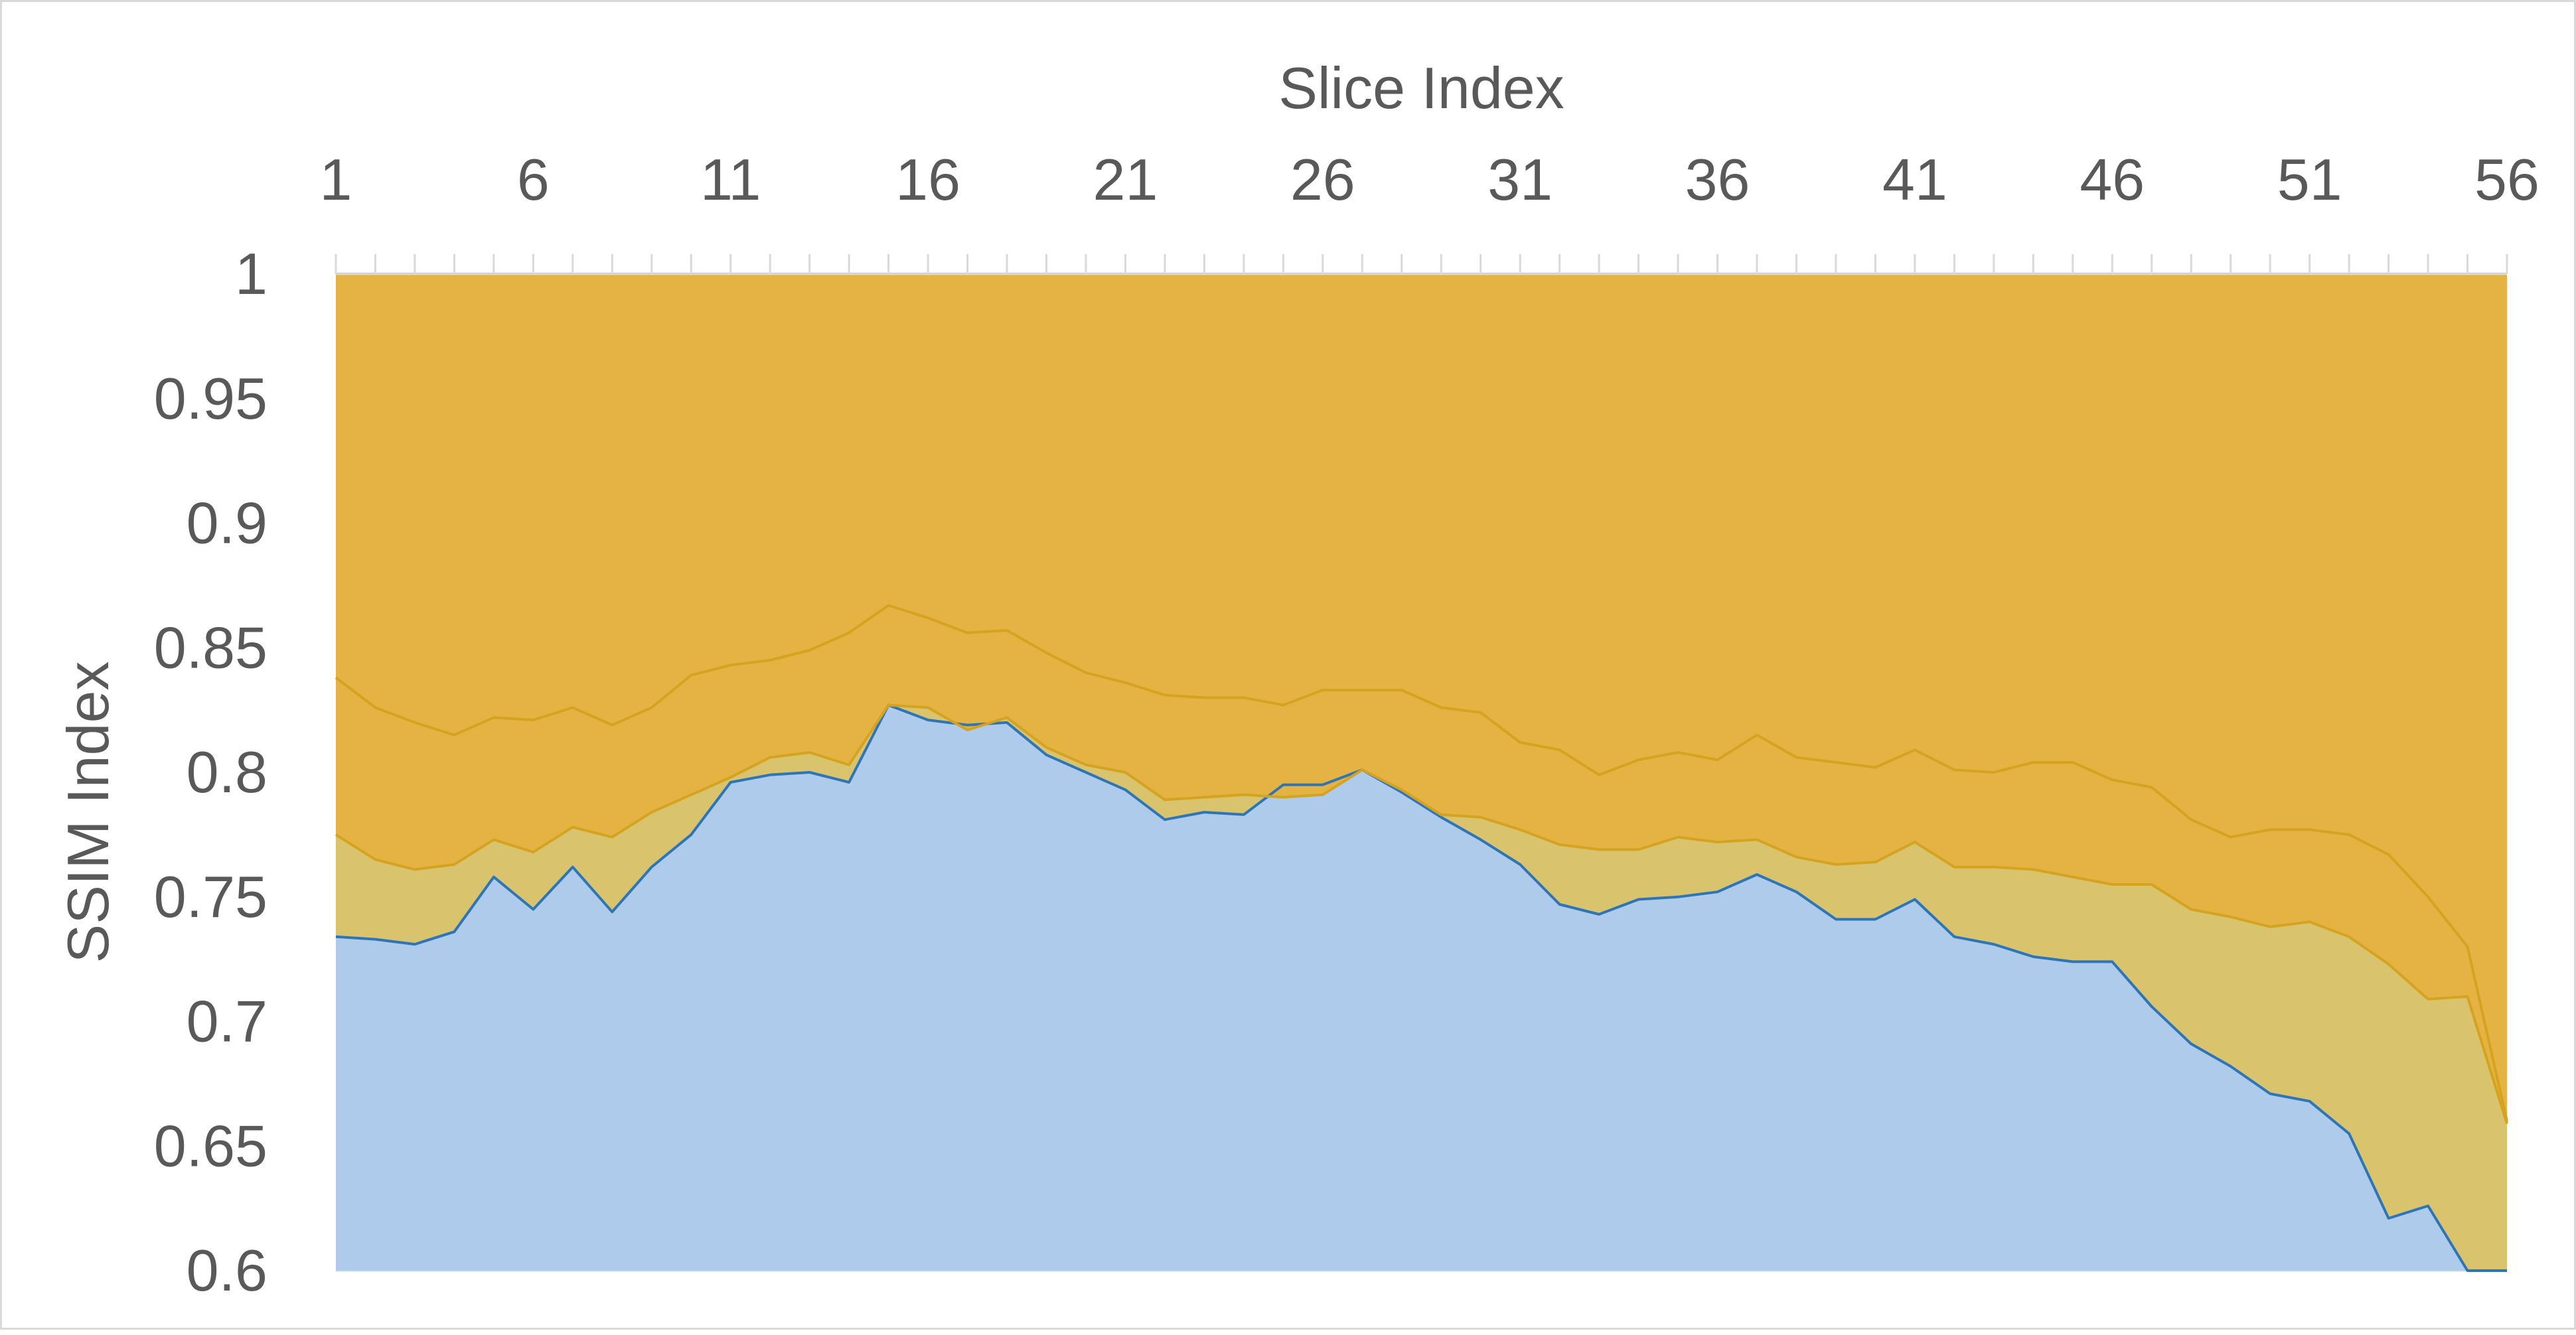 The image size is (2576, 1335). Describe the element at coordinates (211, 1145) in the screenshot. I see `y-tick-label: 0.65` at that location.